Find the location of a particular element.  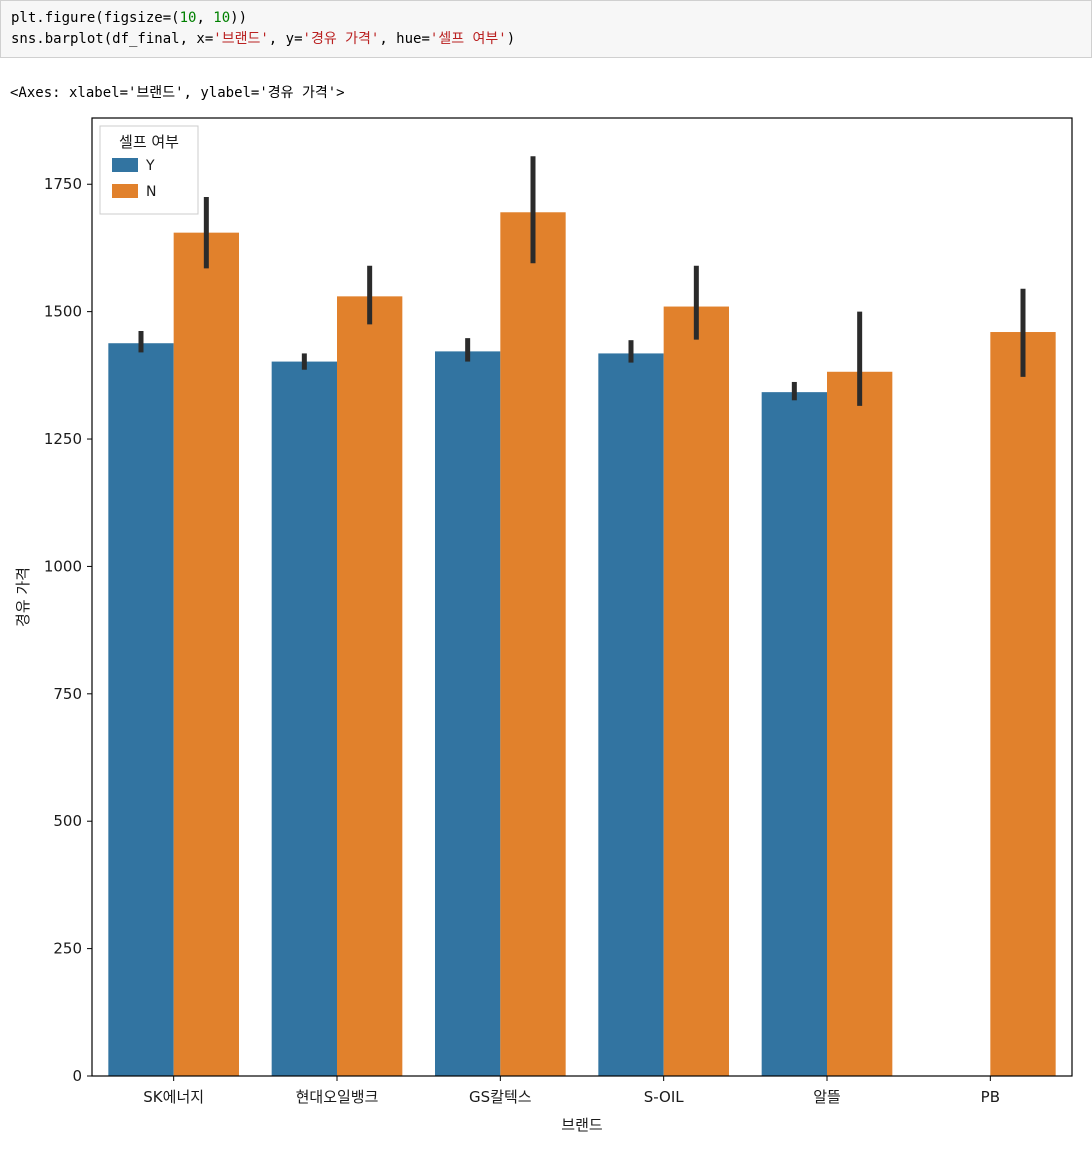

legend-swatch-y is located at coordinates (125, 165).